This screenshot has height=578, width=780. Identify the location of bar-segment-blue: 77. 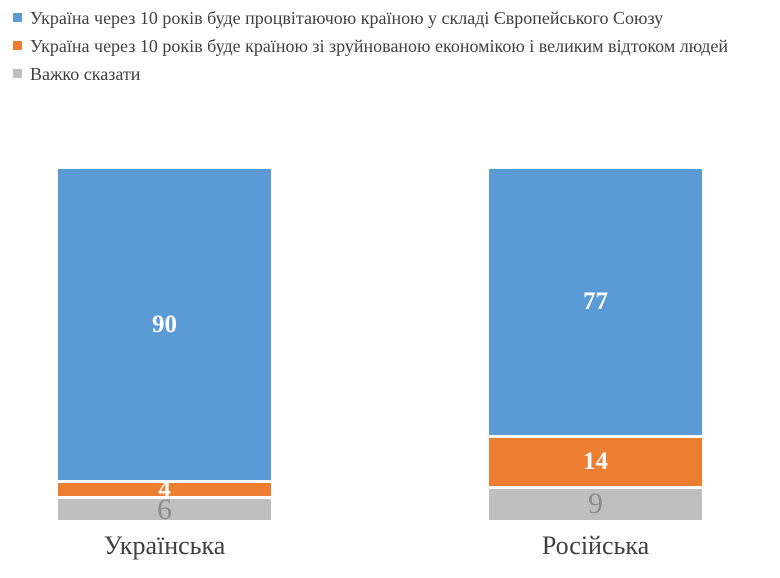
(595, 302).